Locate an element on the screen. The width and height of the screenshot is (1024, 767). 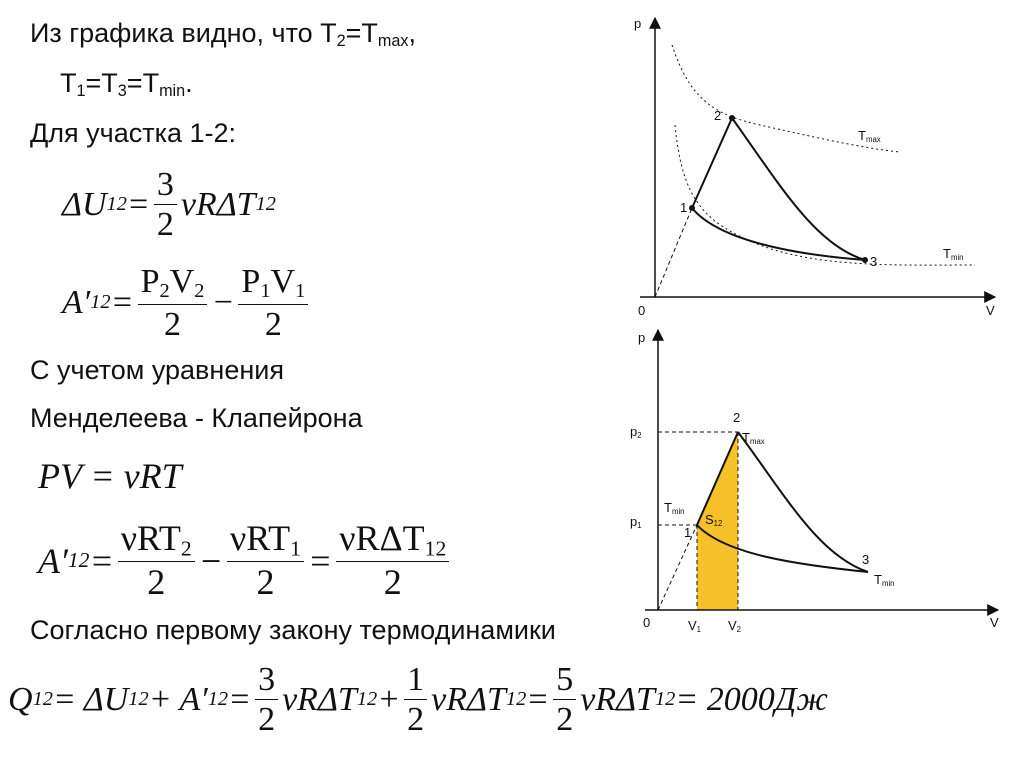
text-line: T1=T3=Tmin. is located at coordinates (126, 84).